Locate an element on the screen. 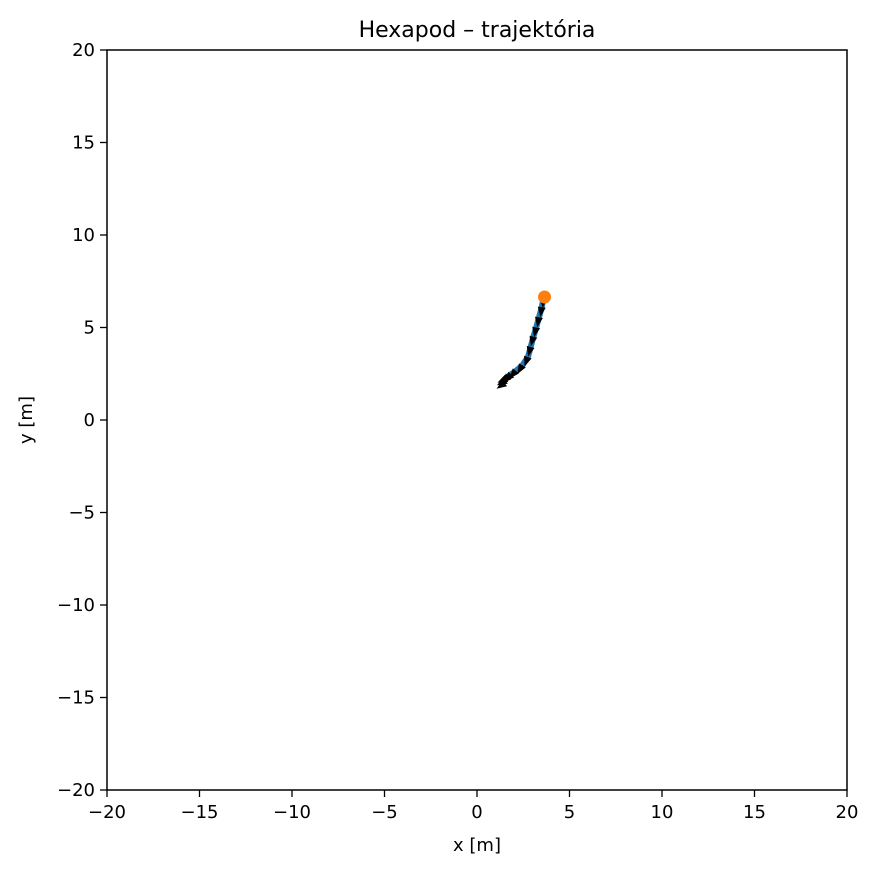 This screenshot has width=876, height=870. y-tick-label: 20 is located at coordinates (83, 50).